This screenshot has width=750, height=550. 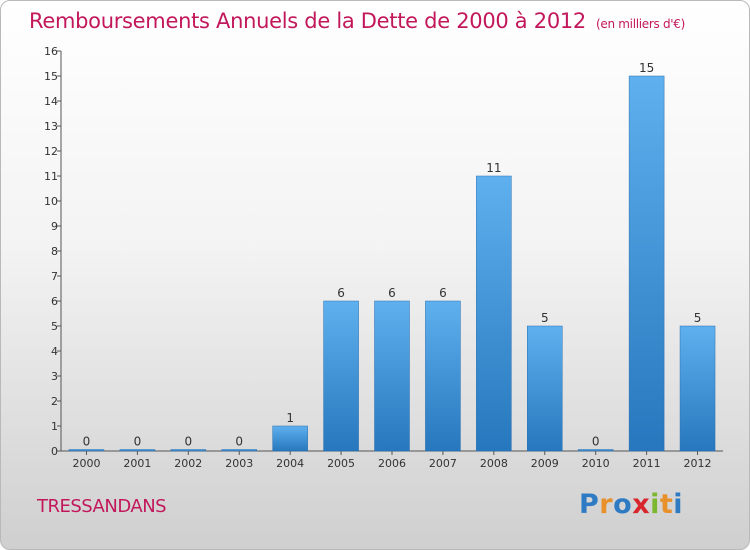 I want to click on logo-letter: x, so click(x=641, y=504).